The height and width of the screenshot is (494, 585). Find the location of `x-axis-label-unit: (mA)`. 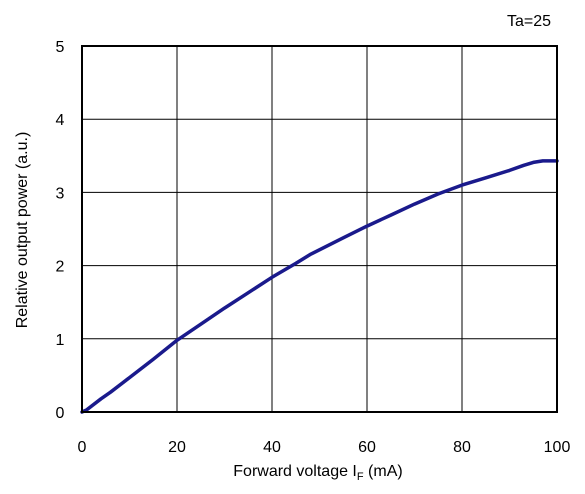

x-axis-label-unit: (mA) is located at coordinates (383, 471).